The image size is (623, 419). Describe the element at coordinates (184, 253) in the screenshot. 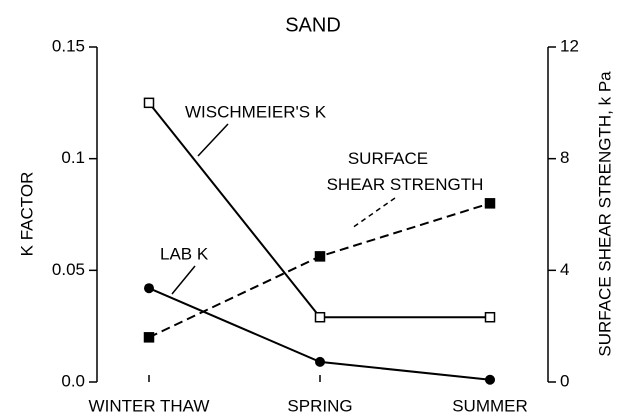

I see `series-label: LAB K` at that location.